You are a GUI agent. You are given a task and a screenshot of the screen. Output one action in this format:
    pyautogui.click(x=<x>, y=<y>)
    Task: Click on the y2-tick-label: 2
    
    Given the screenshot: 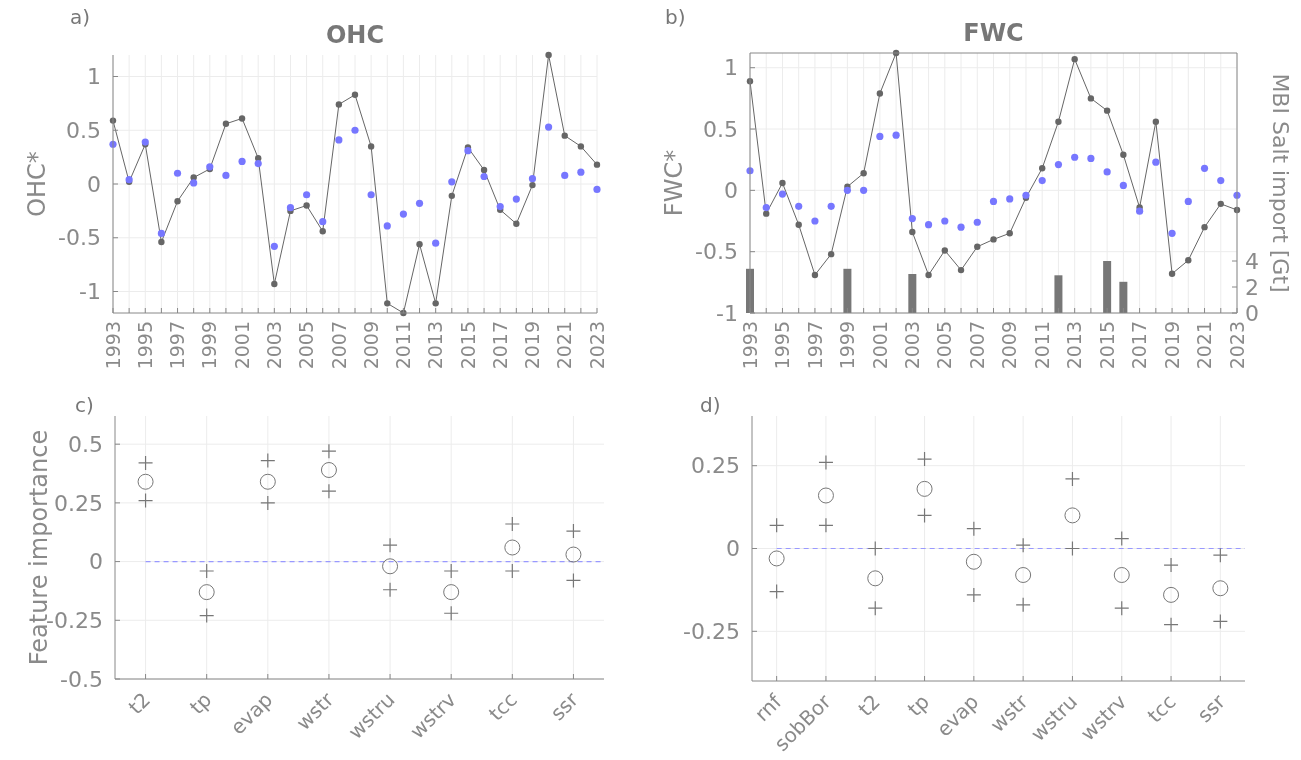 What is the action you would take?
    pyautogui.click(x=1252, y=287)
    